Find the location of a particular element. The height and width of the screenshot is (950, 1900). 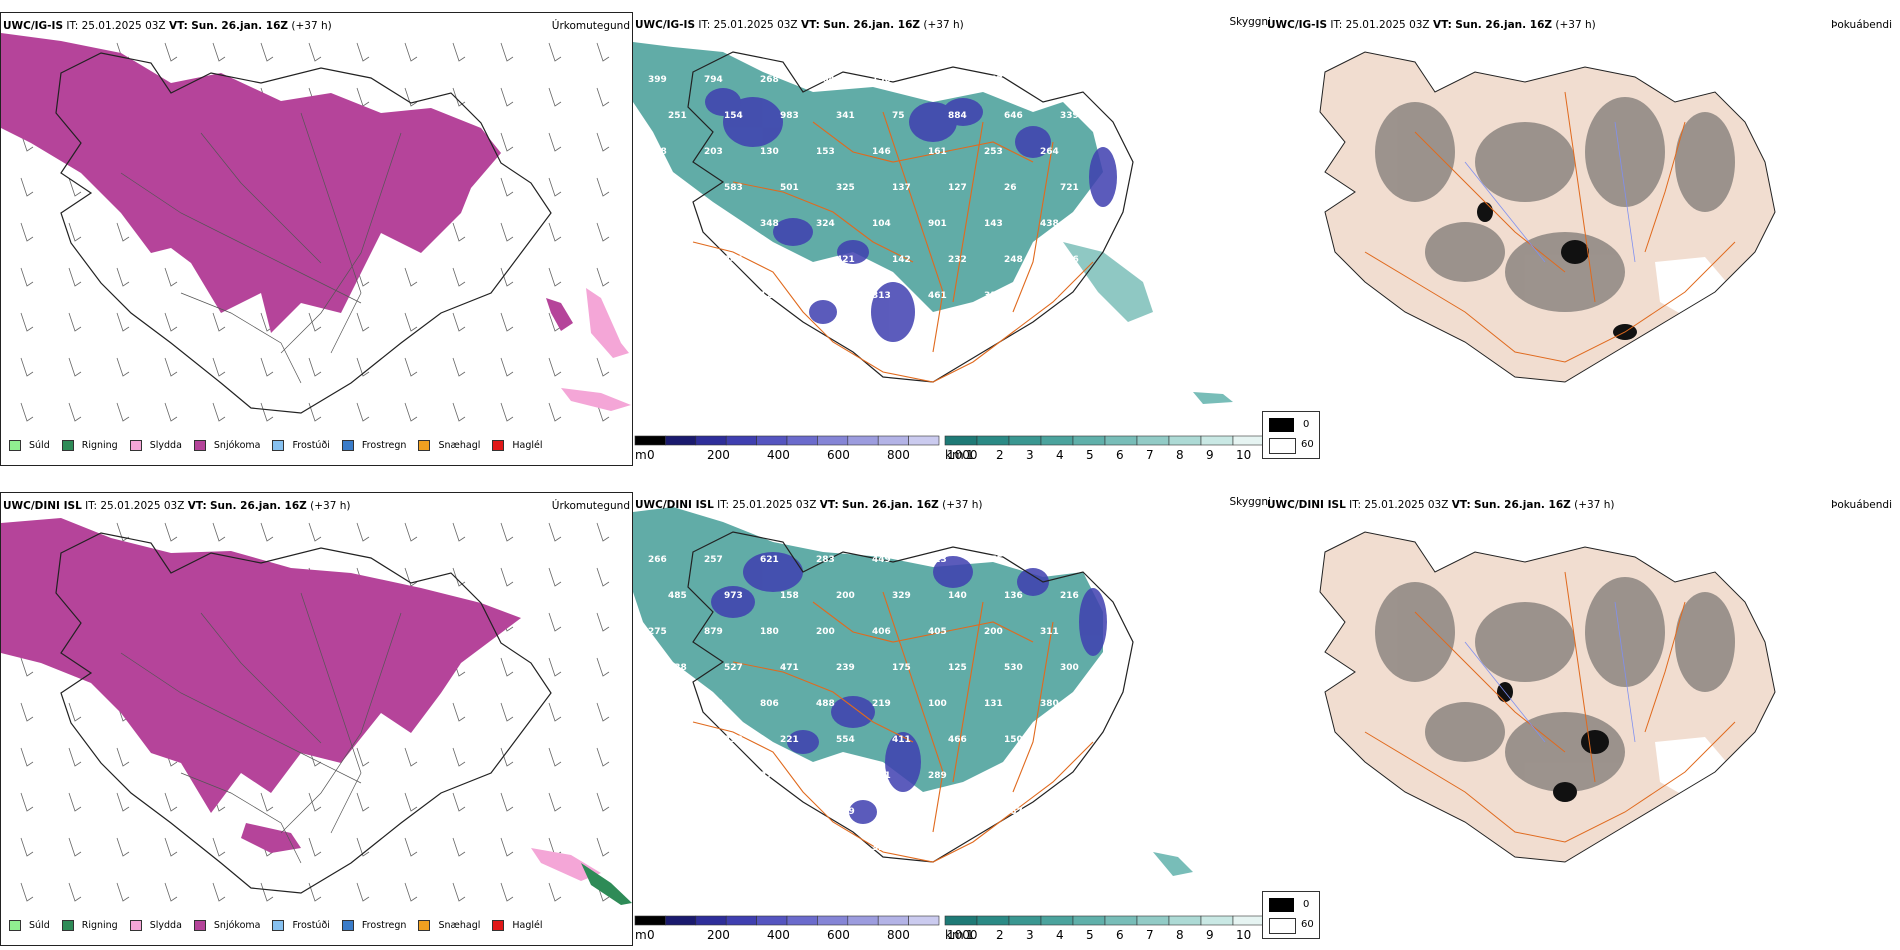

fog-tick-high: 60 is located at coordinates (1307, 444).